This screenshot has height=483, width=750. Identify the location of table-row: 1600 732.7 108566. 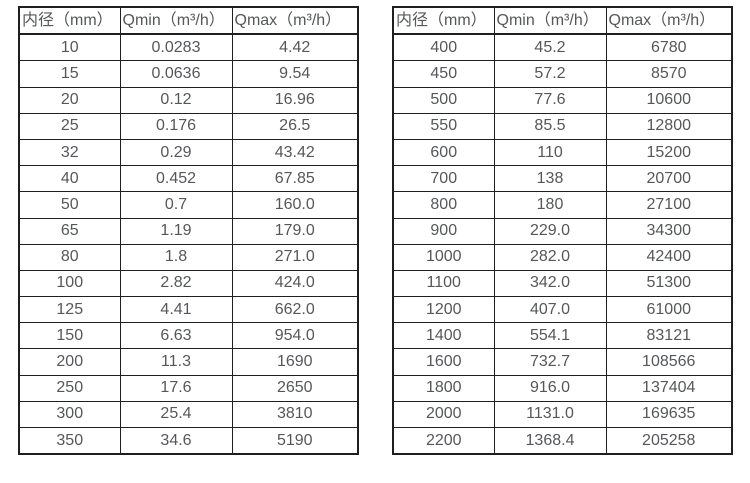
(562, 362).